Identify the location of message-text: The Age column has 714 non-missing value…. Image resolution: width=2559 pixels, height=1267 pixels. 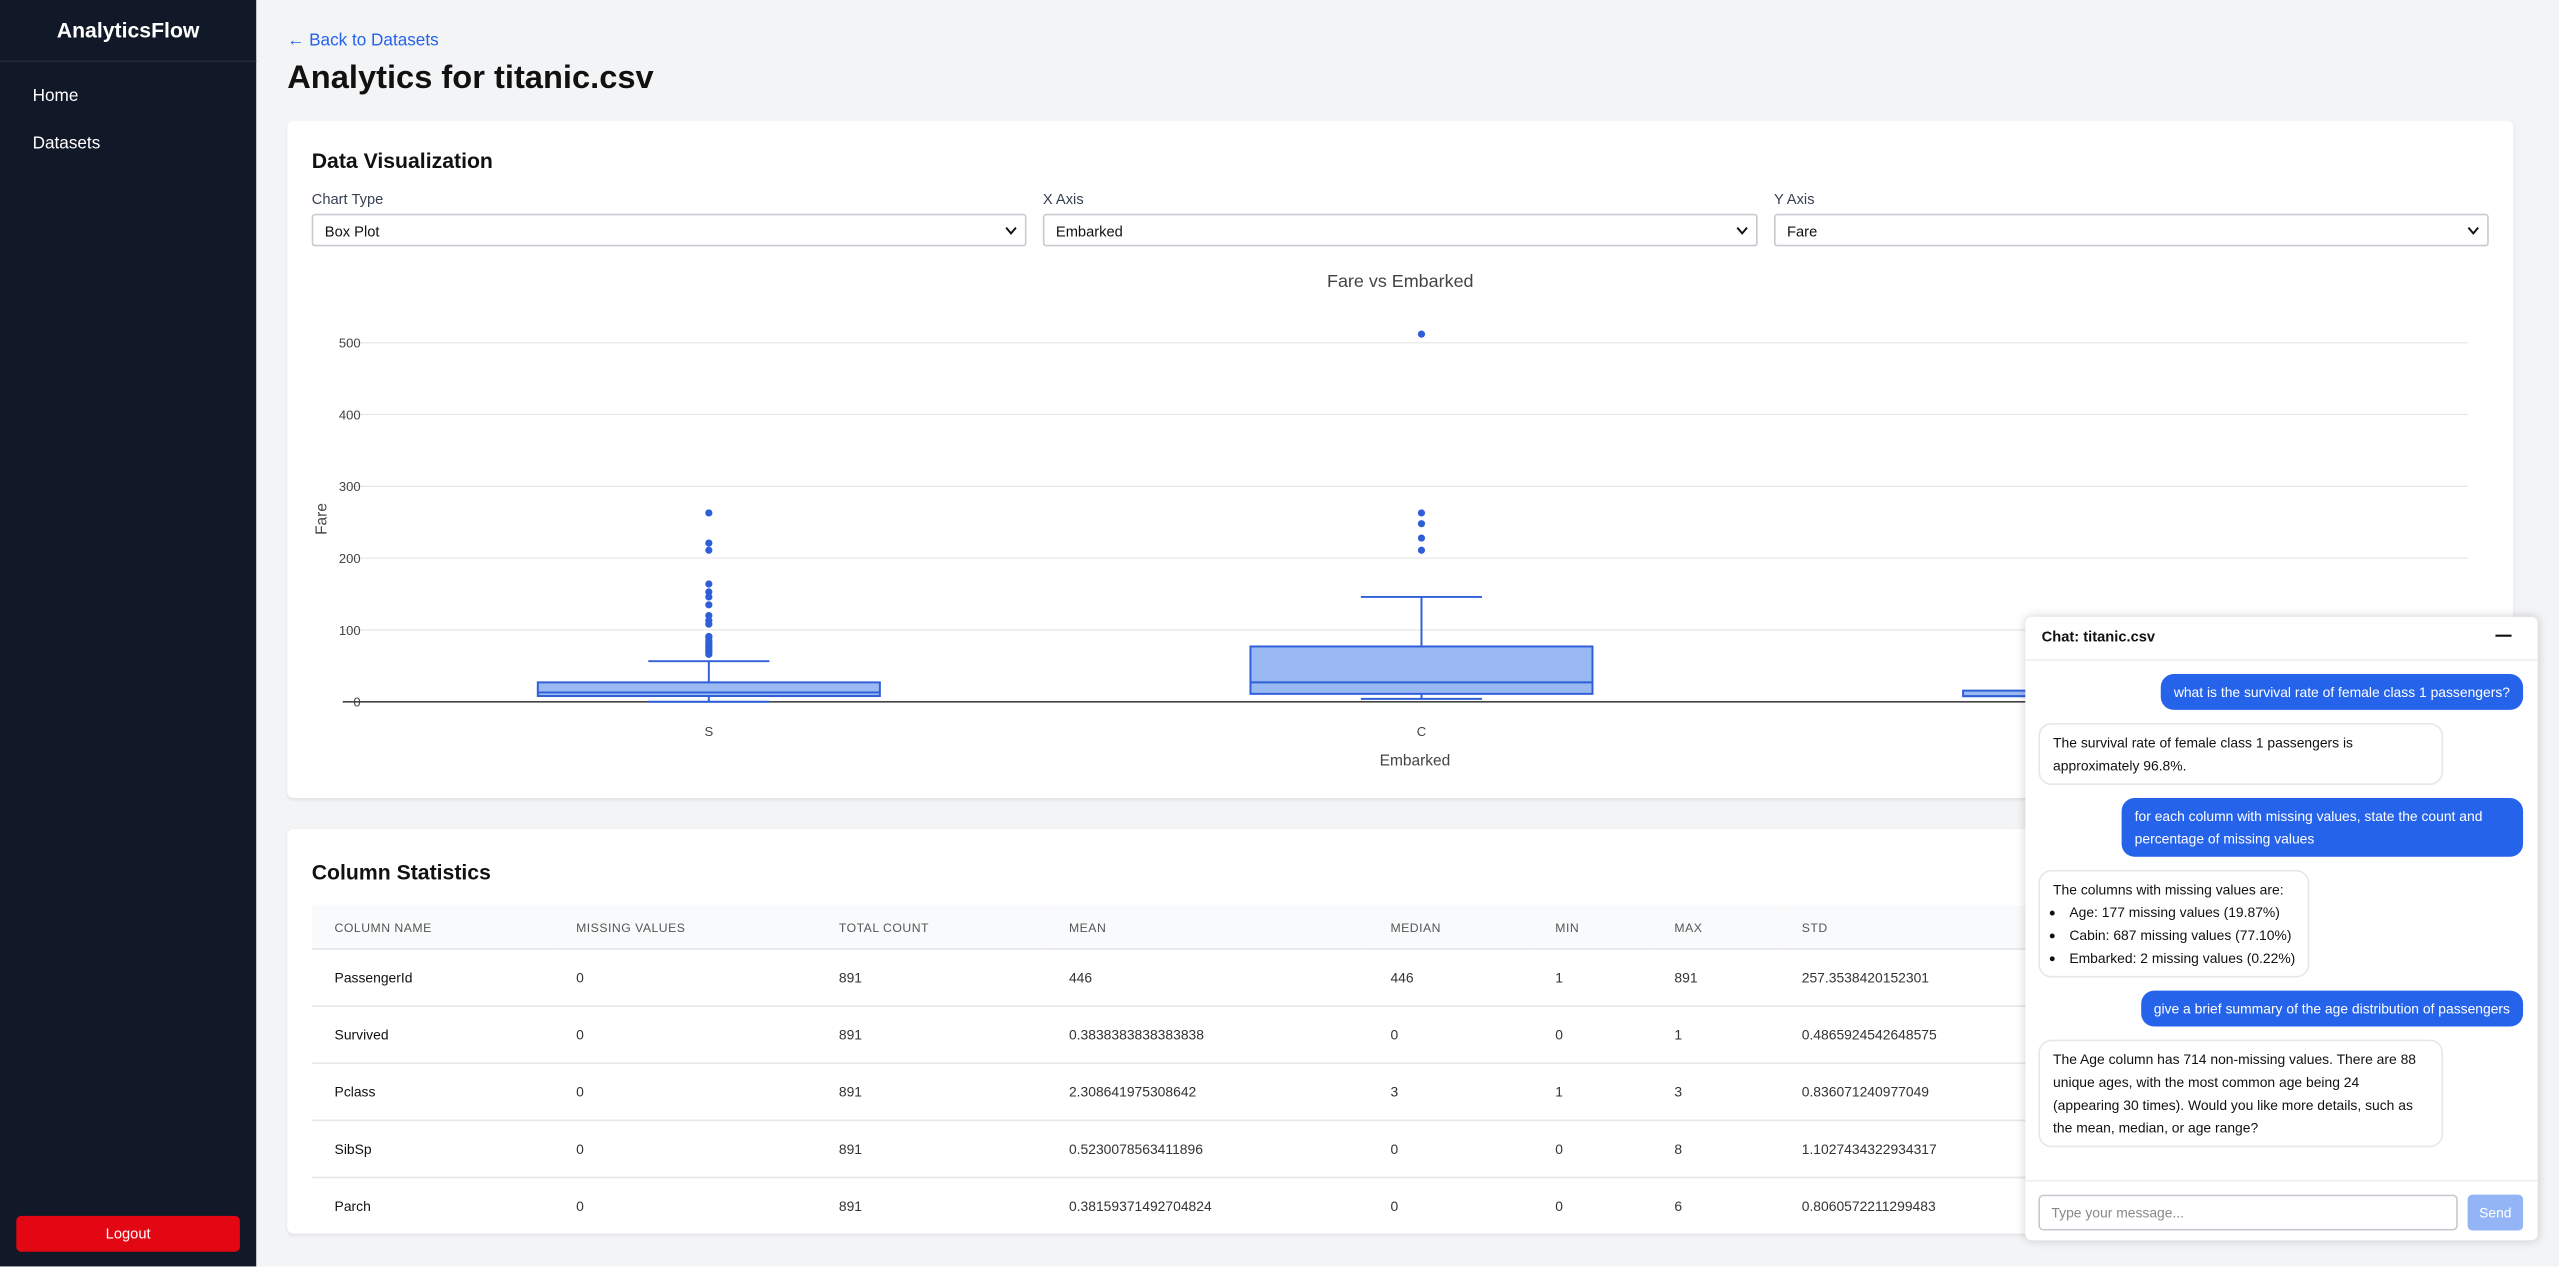
(2234, 1093).